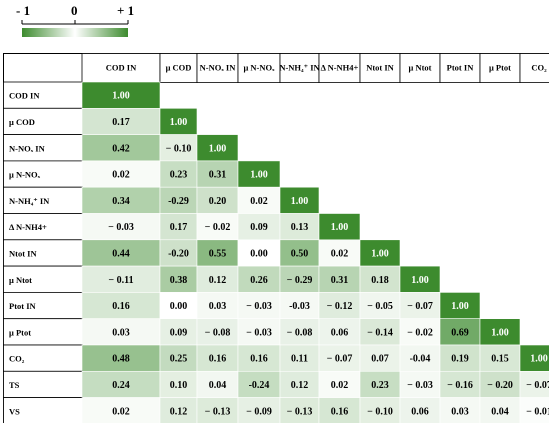 Image resolution: width=550 pixels, height=425 pixels. Describe the element at coordinates (14, 411) in the screenshot. I see `row-header-label: VS` at that location.